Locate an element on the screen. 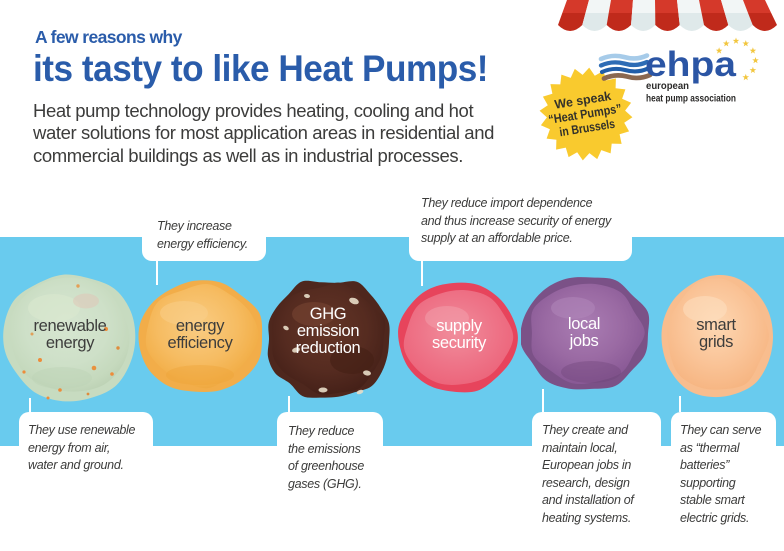 The width and height of the screenshot is (784, 551). svg-text: ehpa is located at coordinates (691, 64).